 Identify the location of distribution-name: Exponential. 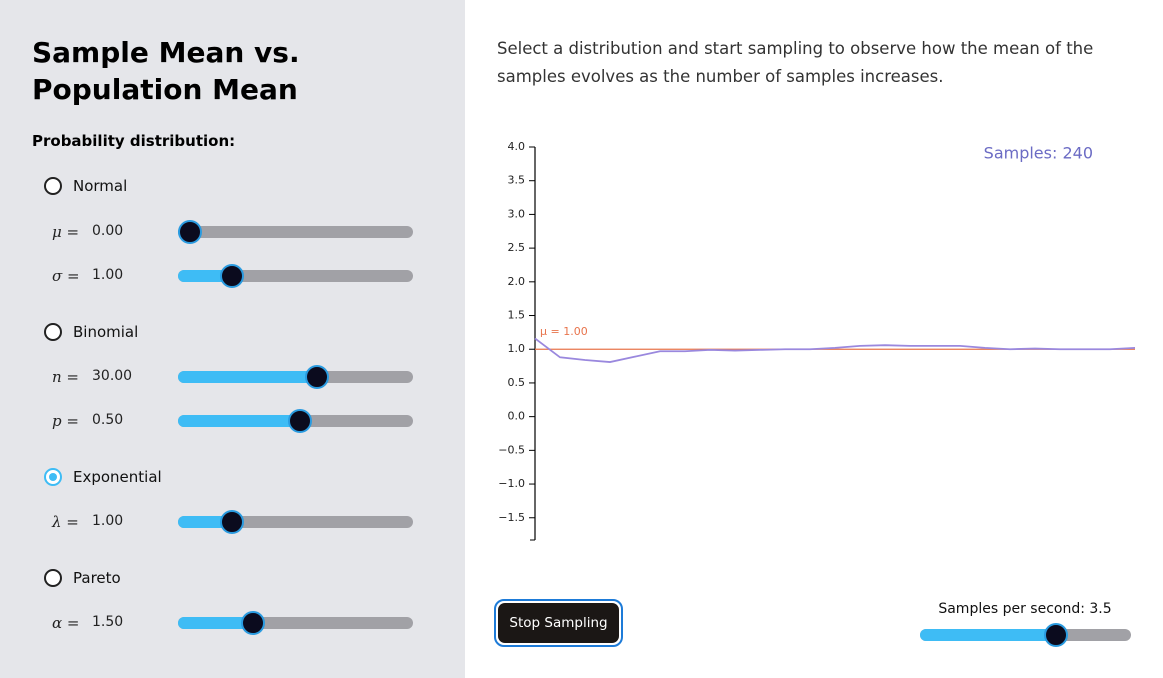
(117, 477).